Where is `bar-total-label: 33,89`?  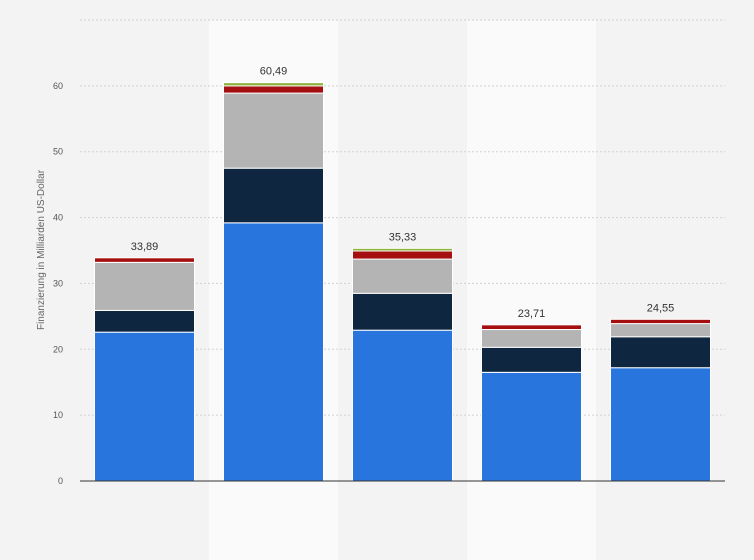 bar-total-label: 33,89 is located at coordinates (145, 247).